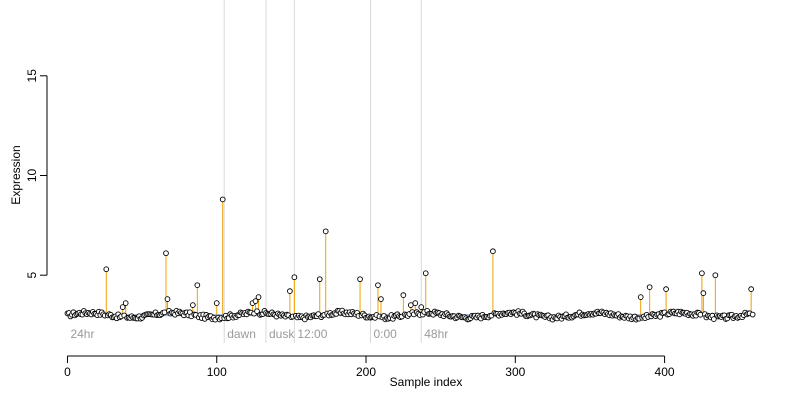 This screenshot has width=800, height=400. Describe the element at coordinates (282, 334) in the screenshot. I see `region-label-1: dusk` at that location.